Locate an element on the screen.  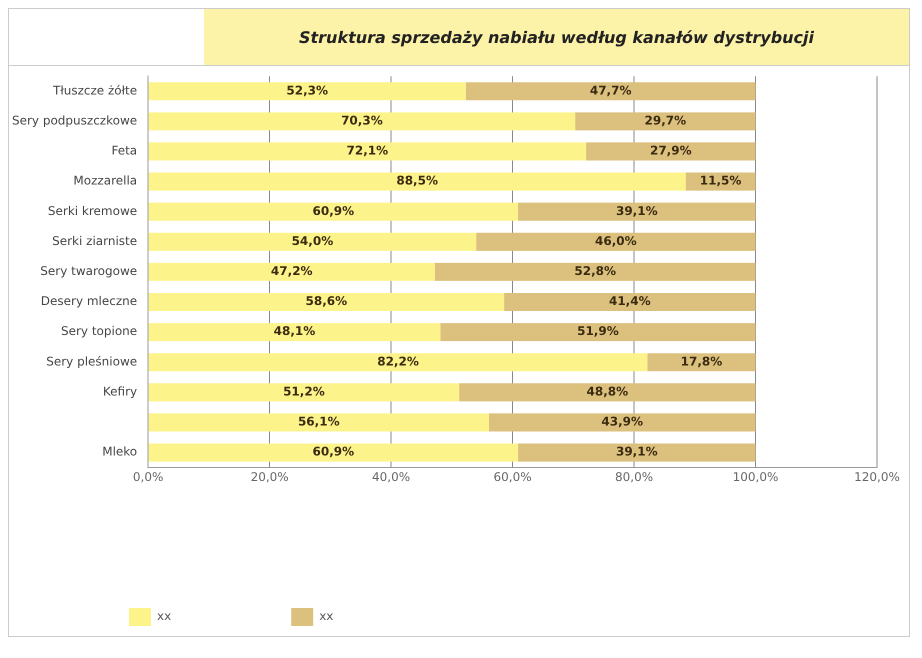
data-label: 54,0% is located at coordinates (313, 241).